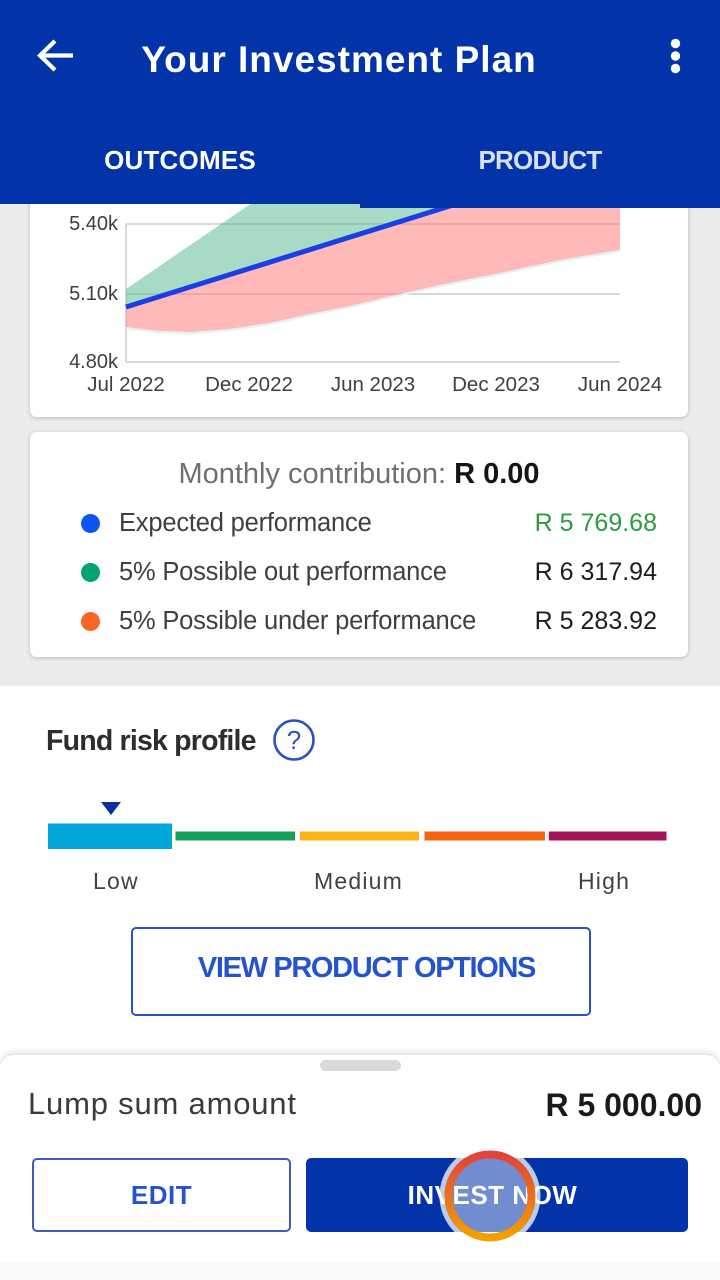 Image resolution: width=720 pixels, height=1280 pixels. What do you see at coordinates (94, 362) in the screenshot?
I see `svg-text: 4.80k` at bounding box center [94, 362].